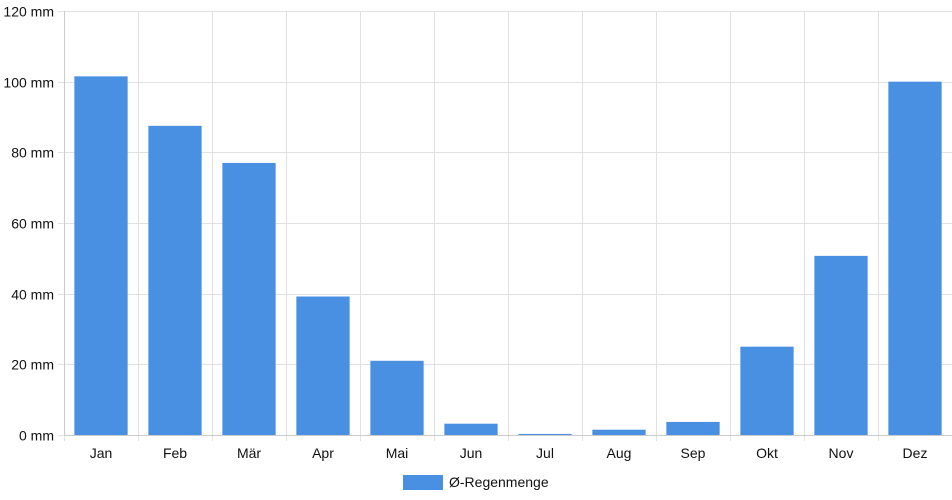  Describe the element at coordinates (499, 482) in the screenshot. I see `legend-label: Ø-Regenmenge` at that location.